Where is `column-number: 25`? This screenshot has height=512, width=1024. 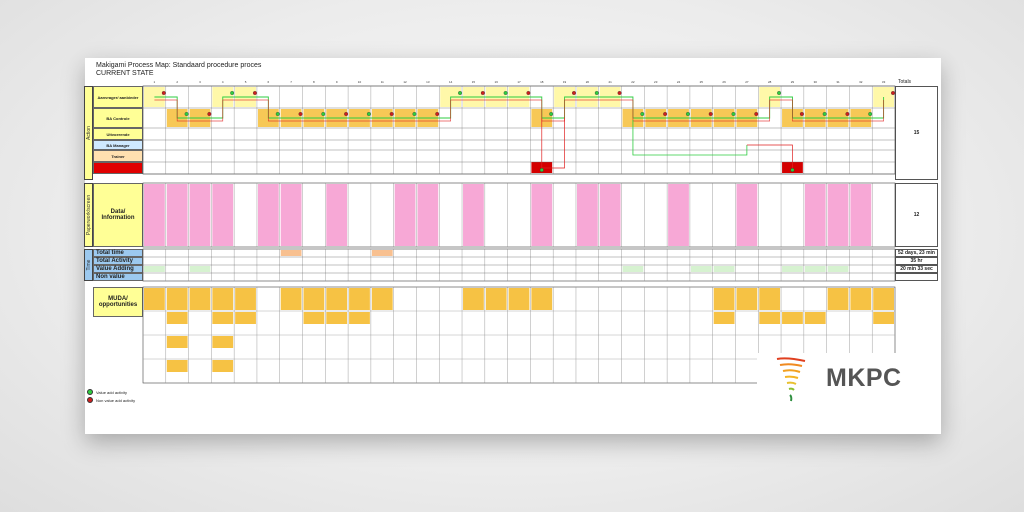 column-number: 25 is located at coordinates (701, 82).